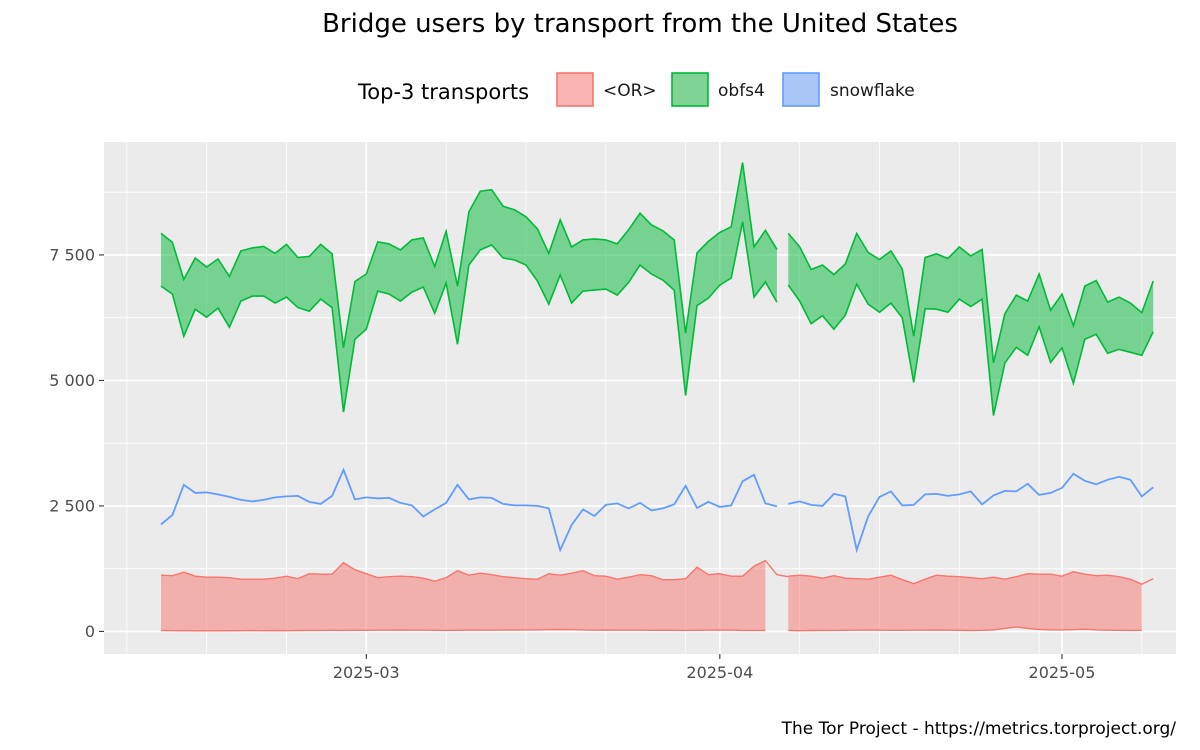 The height and width of the screenshot is (750, 1200). I want to click on legend-label-obfs4: obfs4, so click(741, 91).